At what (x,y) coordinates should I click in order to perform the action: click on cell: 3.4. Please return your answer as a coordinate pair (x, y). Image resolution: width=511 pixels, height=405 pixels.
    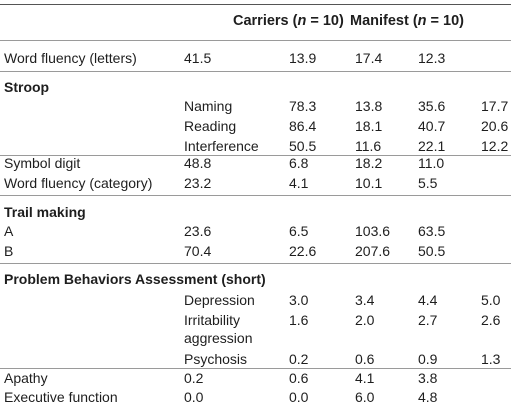
    Looking at the image, I should click on (365, 300).